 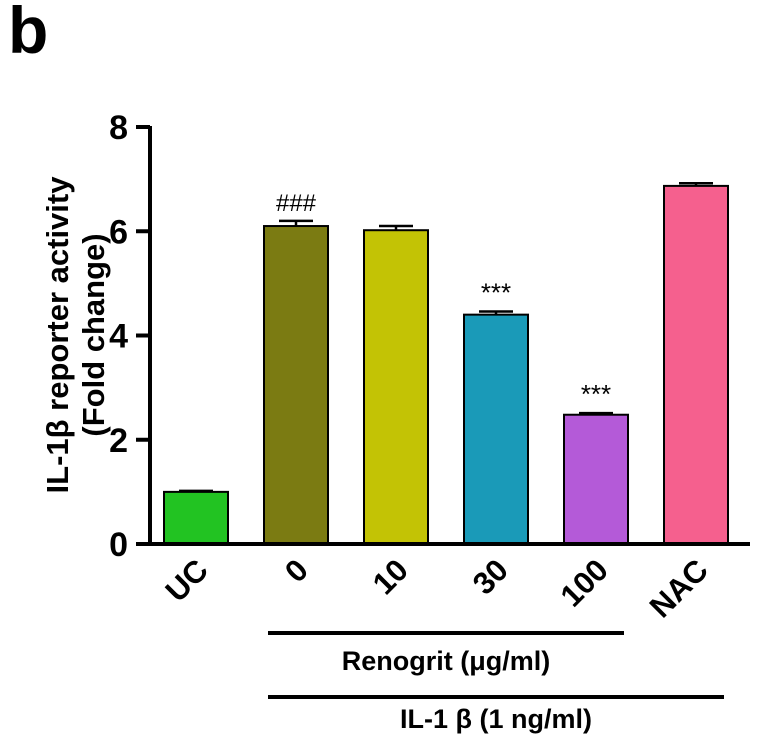 What do you see at coordinates (446, 661) in the screenshot?
I see `renogrit-group-label: Renogrit (μg/ml)` at bounding box center [446, 661].